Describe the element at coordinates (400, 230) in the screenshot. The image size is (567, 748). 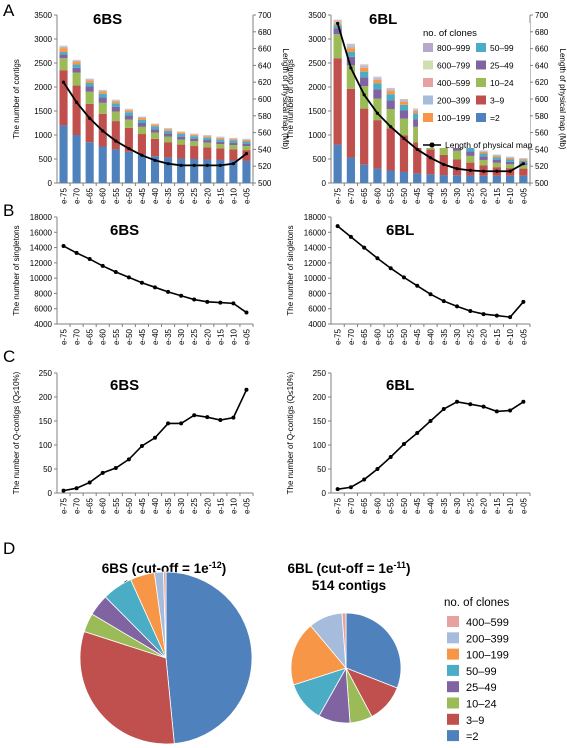
I see `chart-title: 6BL` at that location.